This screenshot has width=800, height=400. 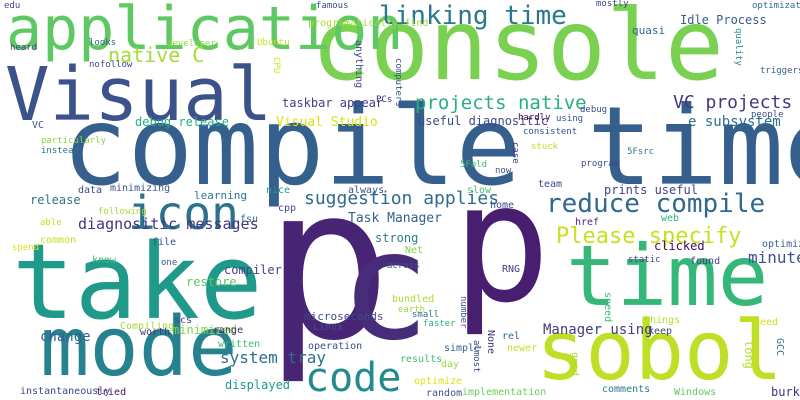 I want to click on word-bundled: small, so click(x=426, y=315).